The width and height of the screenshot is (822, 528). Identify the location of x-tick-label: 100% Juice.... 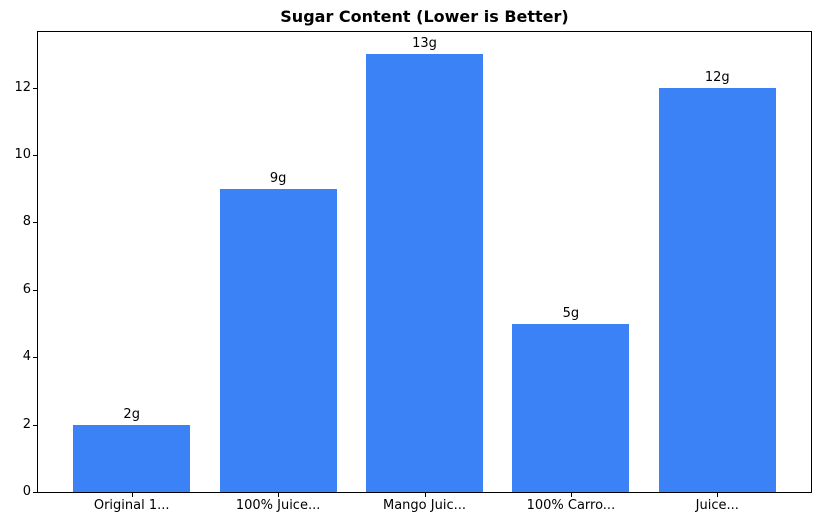
(278, 505).